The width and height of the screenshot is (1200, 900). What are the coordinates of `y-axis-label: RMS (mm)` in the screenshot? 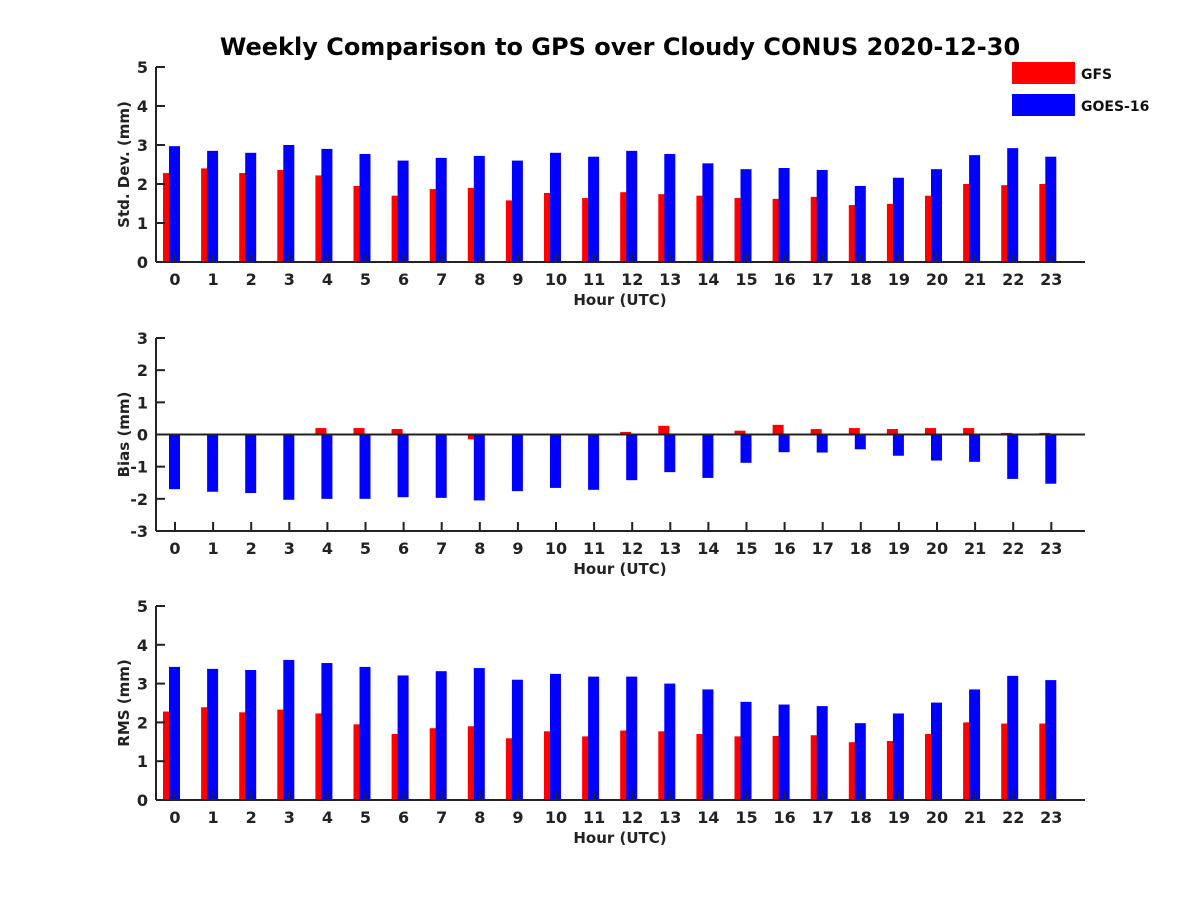 It's located at (124, 702).